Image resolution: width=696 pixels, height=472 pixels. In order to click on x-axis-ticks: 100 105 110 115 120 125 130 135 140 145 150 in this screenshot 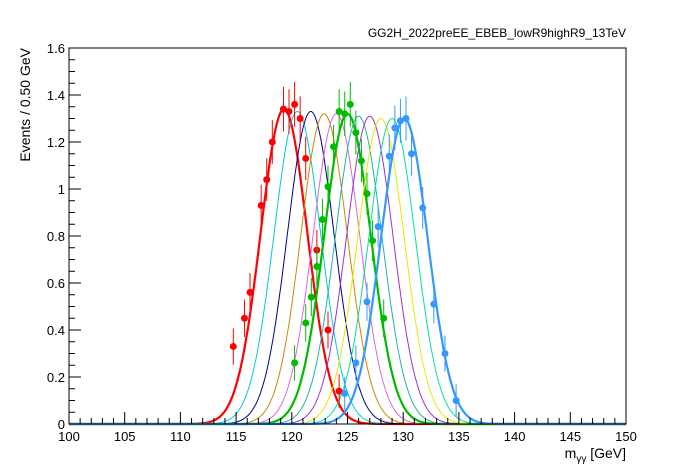, I will do `click(347, 428)`.